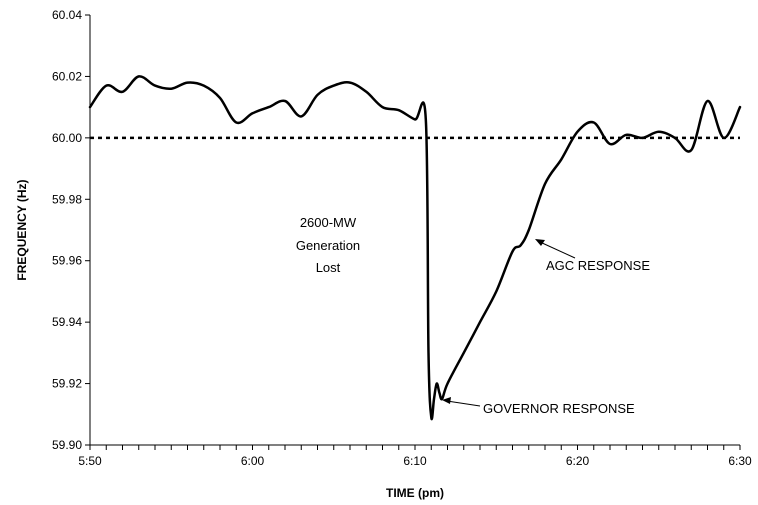 The width and height of the screenshot is (758, 505). Describe the element at coordinates (67, 138) in the screenshot. I see `y-tick-label: 60.00` at that location.